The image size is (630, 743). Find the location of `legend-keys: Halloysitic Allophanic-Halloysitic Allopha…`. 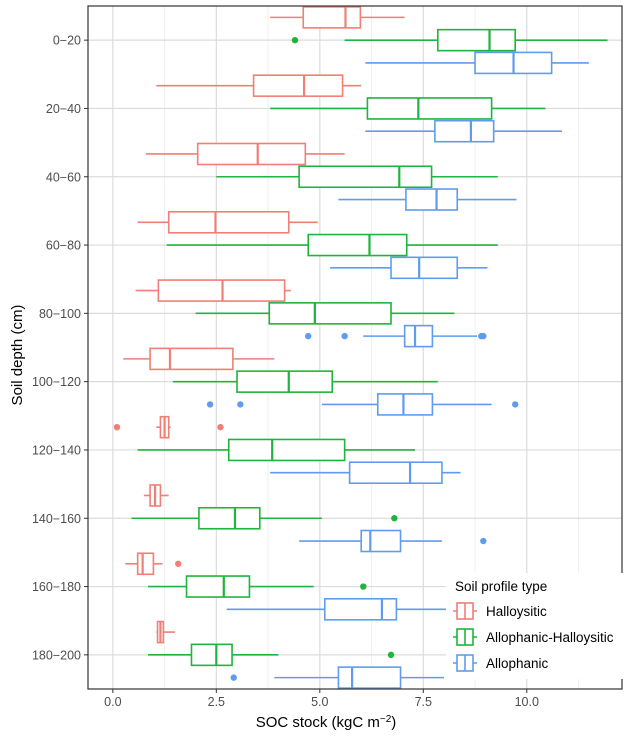

legend-keys: Halloysitic Allophanic-Halloysitic Allopha… is located at coordinates (533, 637).